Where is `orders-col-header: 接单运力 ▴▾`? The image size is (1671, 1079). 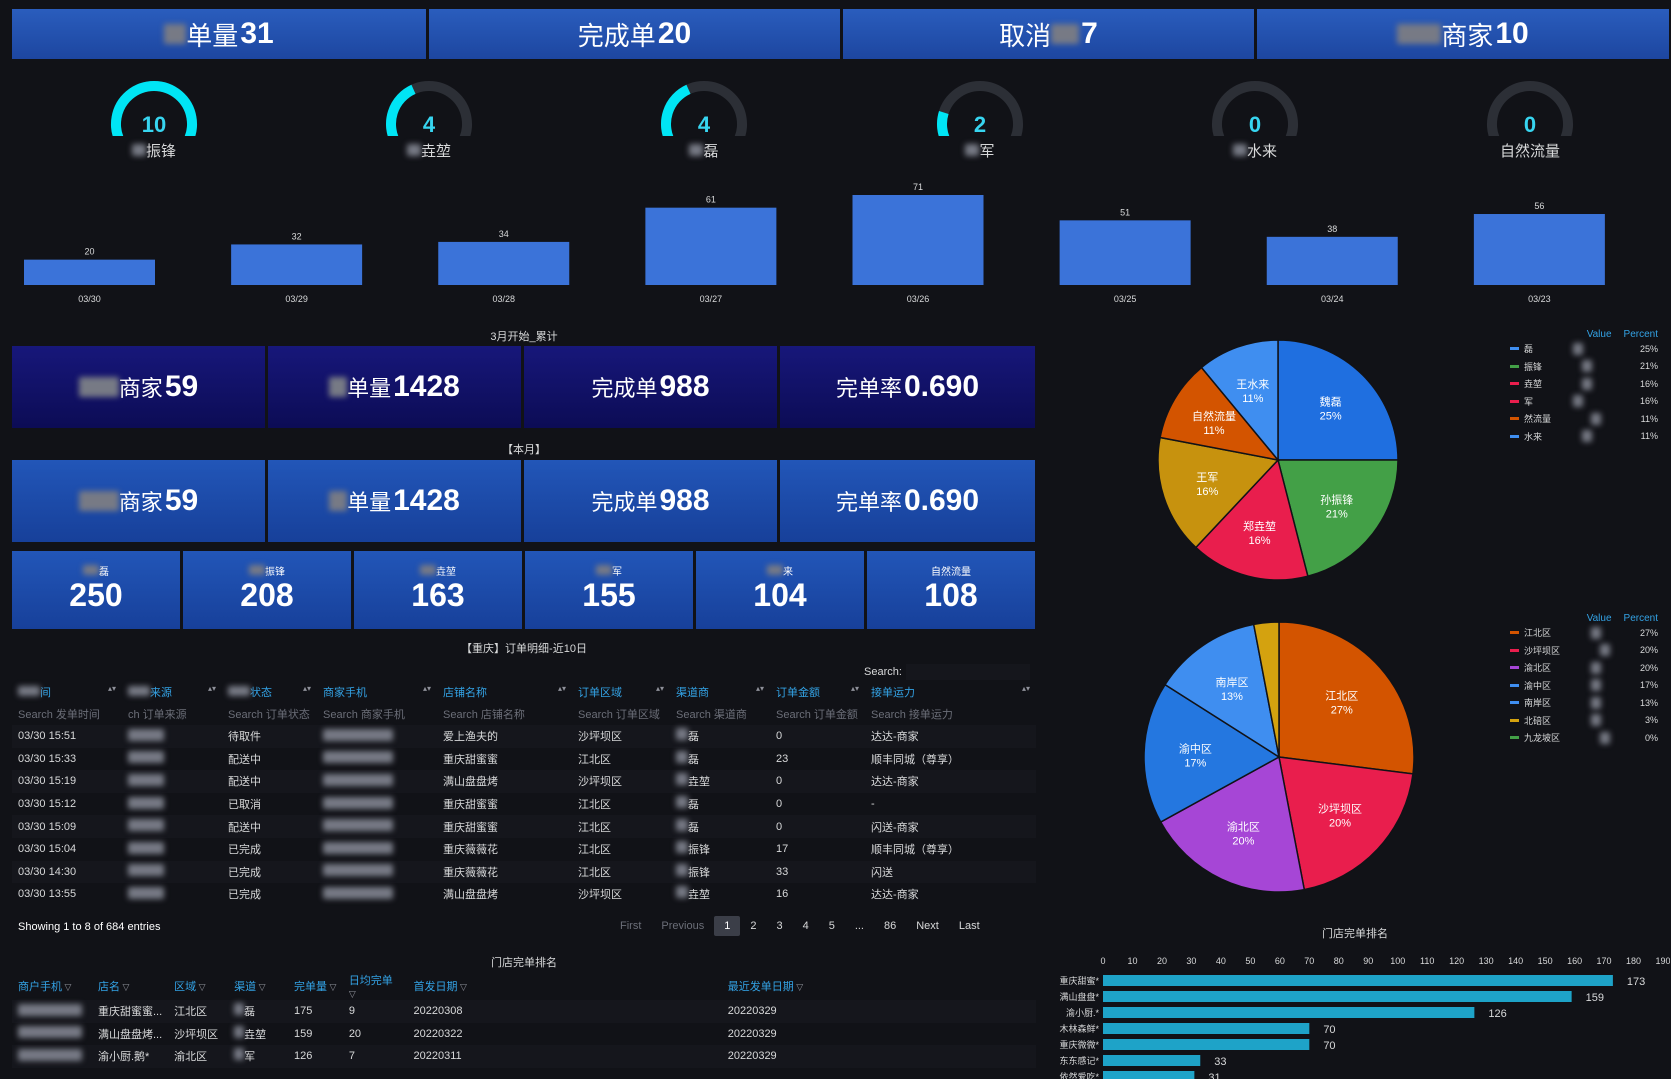 orders-col-header: 接单运力 ▴▾ is located at coordinates (950, 692).